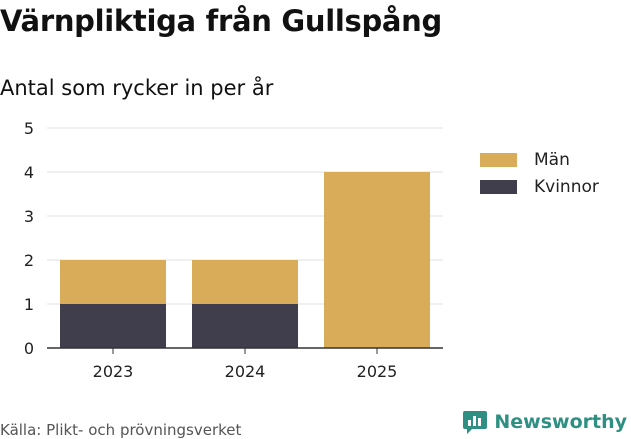 The height and width of the screenshot is (439, 631). Describe the element at coordinates (113, 371) in the screenshot. I see `x-tick-label-2023: 2023` at that location.